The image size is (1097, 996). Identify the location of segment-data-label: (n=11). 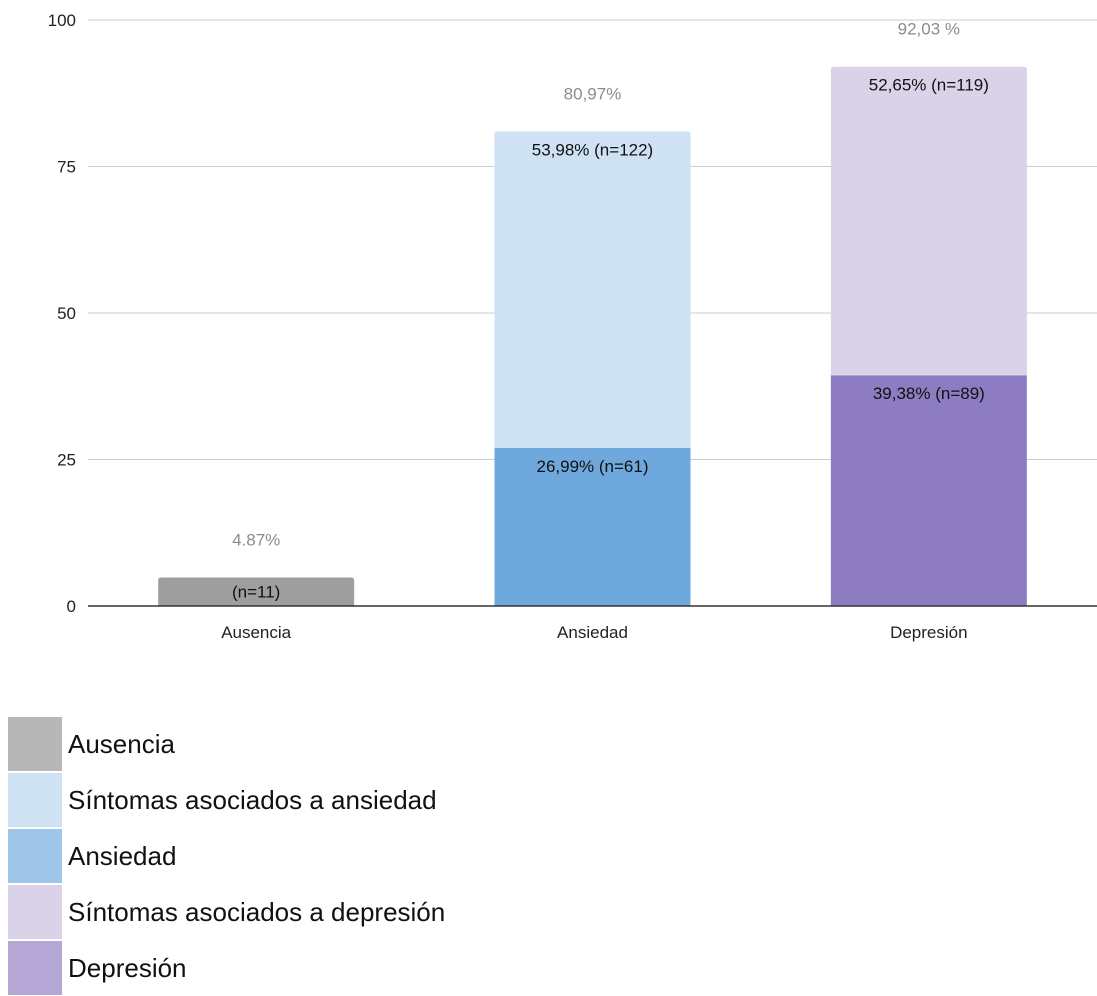
(256, 591).